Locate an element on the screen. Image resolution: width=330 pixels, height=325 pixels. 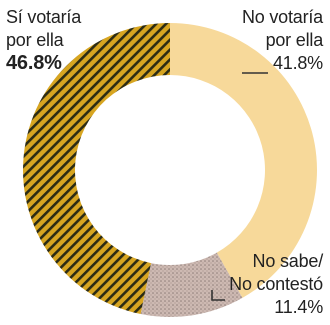
label-no-sabe: No sabe/ No contestó 11.4% is located at coordinates (276, 284).